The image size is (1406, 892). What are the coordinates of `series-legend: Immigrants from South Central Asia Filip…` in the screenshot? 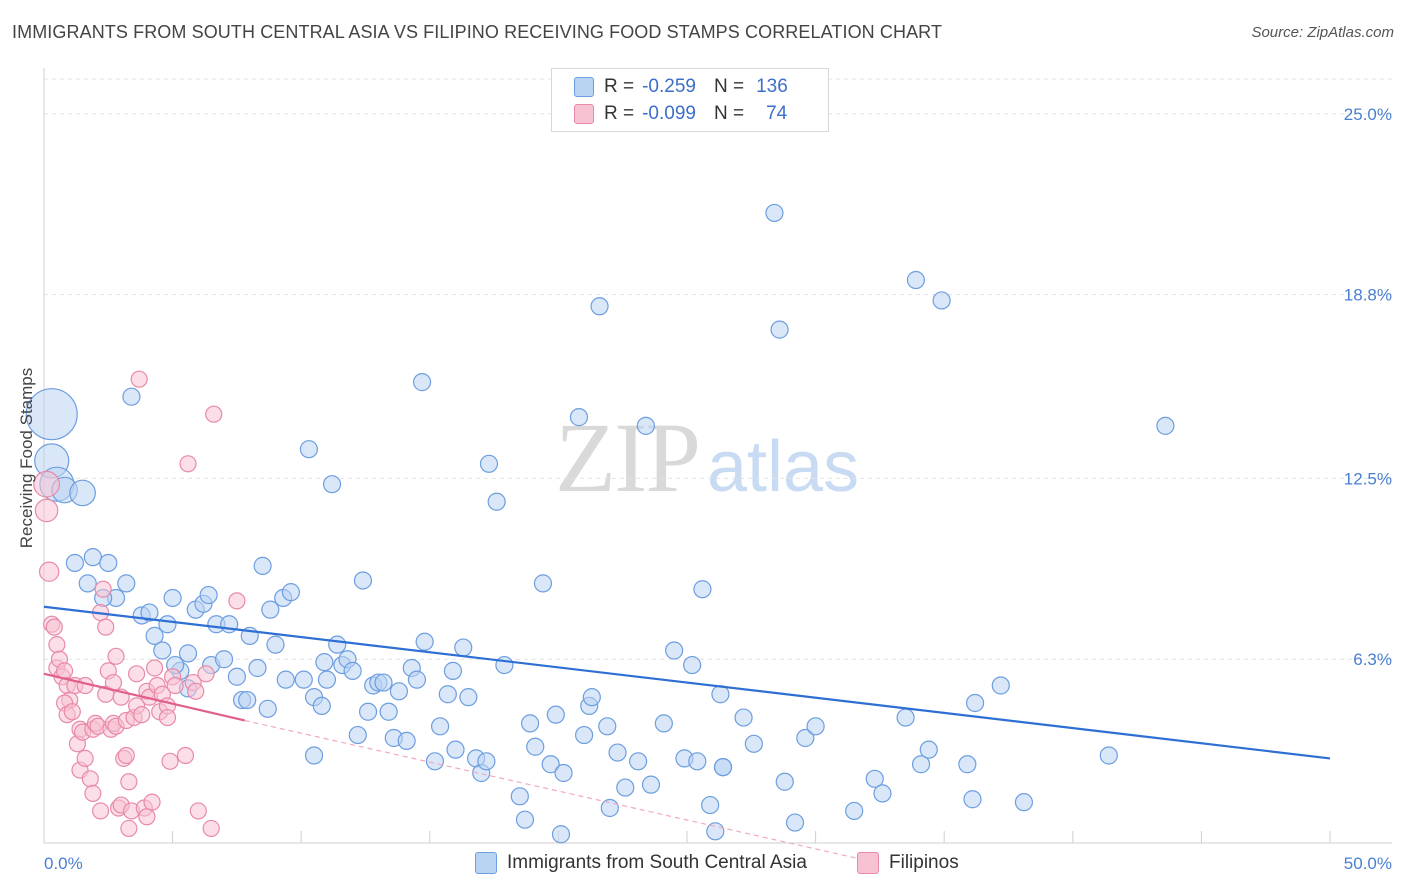 It's located at (703, 864).